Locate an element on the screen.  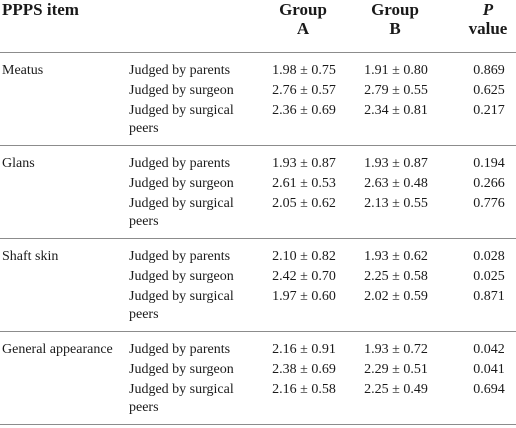
header-group-a-line2: A is located at coordinates (303, 28).